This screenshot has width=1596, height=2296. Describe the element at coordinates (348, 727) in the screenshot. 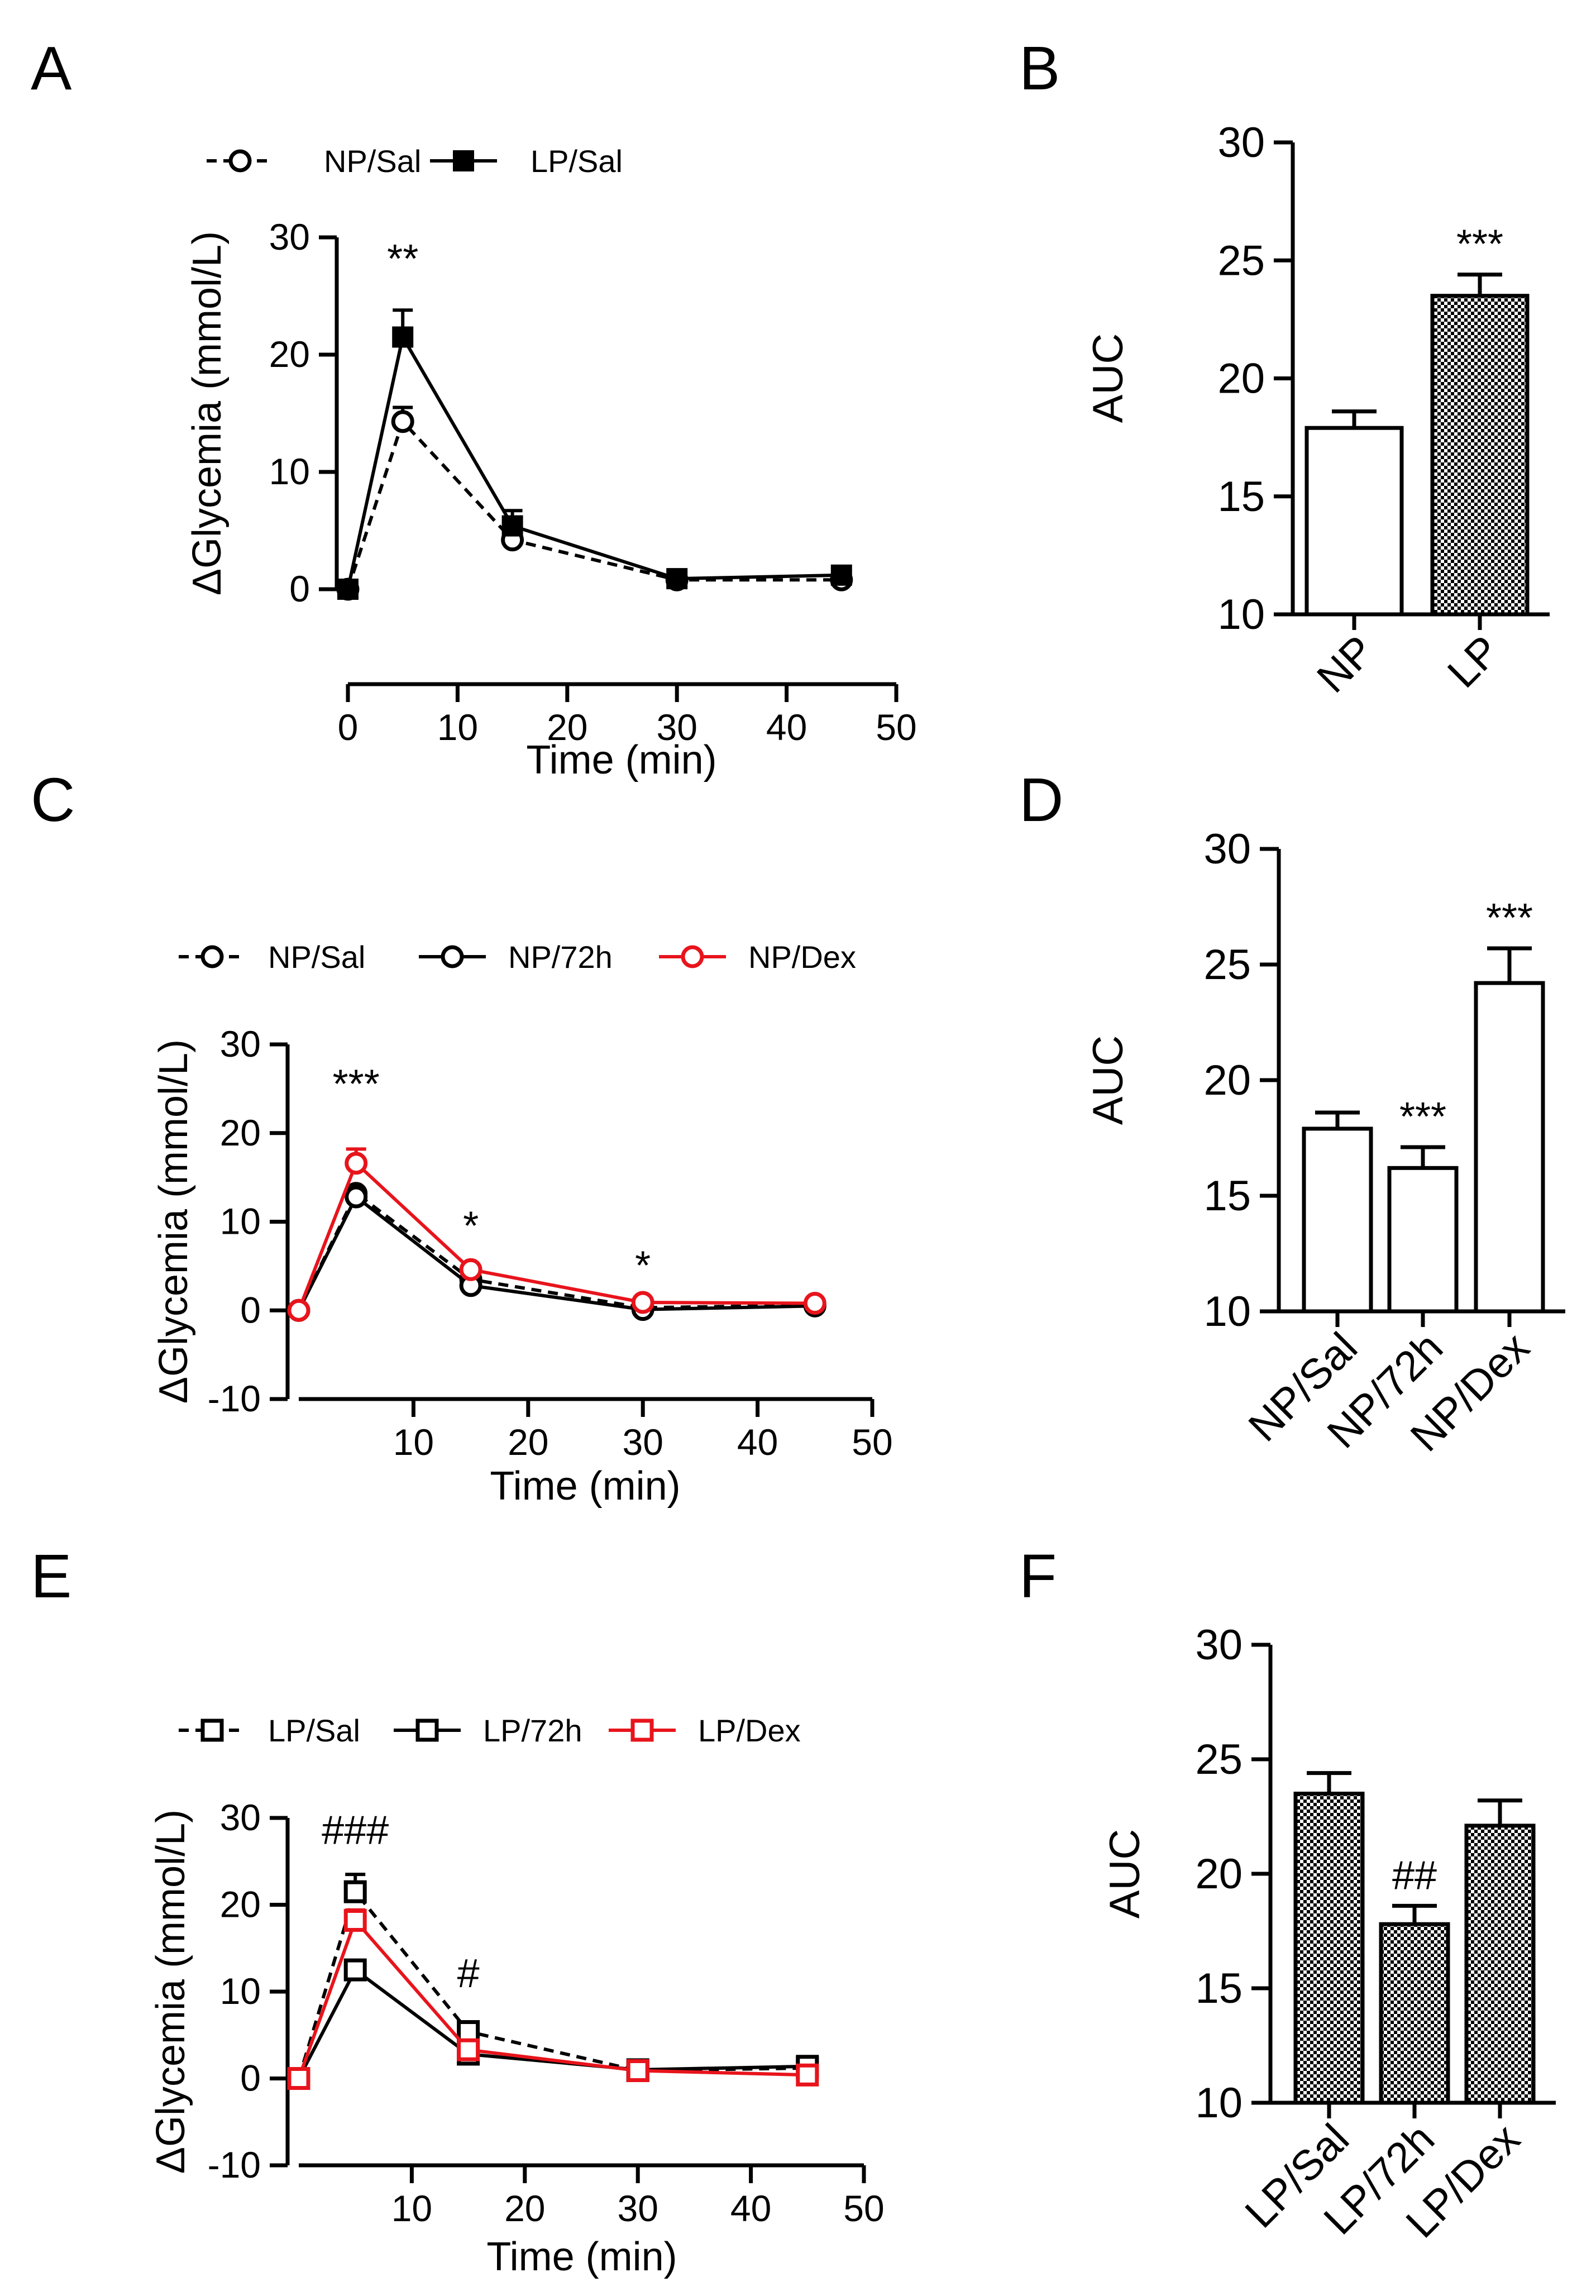

I see `x-tick-label: 0` at that location.